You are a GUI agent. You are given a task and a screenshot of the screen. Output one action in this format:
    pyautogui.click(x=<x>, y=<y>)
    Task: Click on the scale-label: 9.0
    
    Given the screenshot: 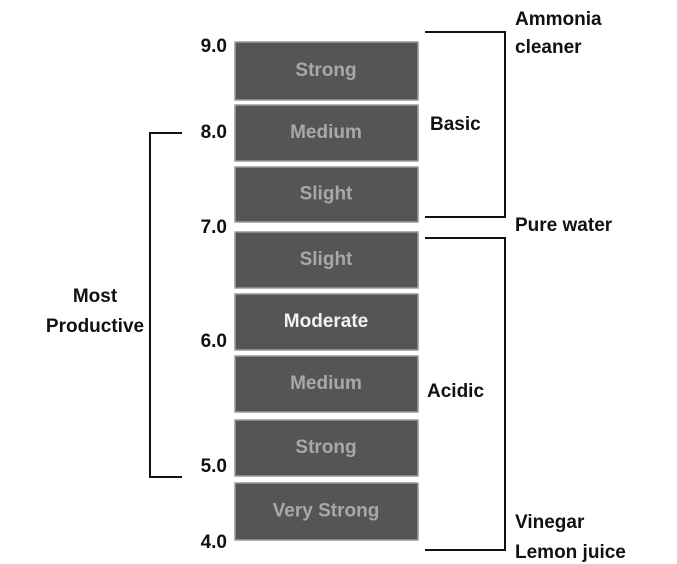 What is the action you would take?
    pyautogui.click(x=214, y=46)
    